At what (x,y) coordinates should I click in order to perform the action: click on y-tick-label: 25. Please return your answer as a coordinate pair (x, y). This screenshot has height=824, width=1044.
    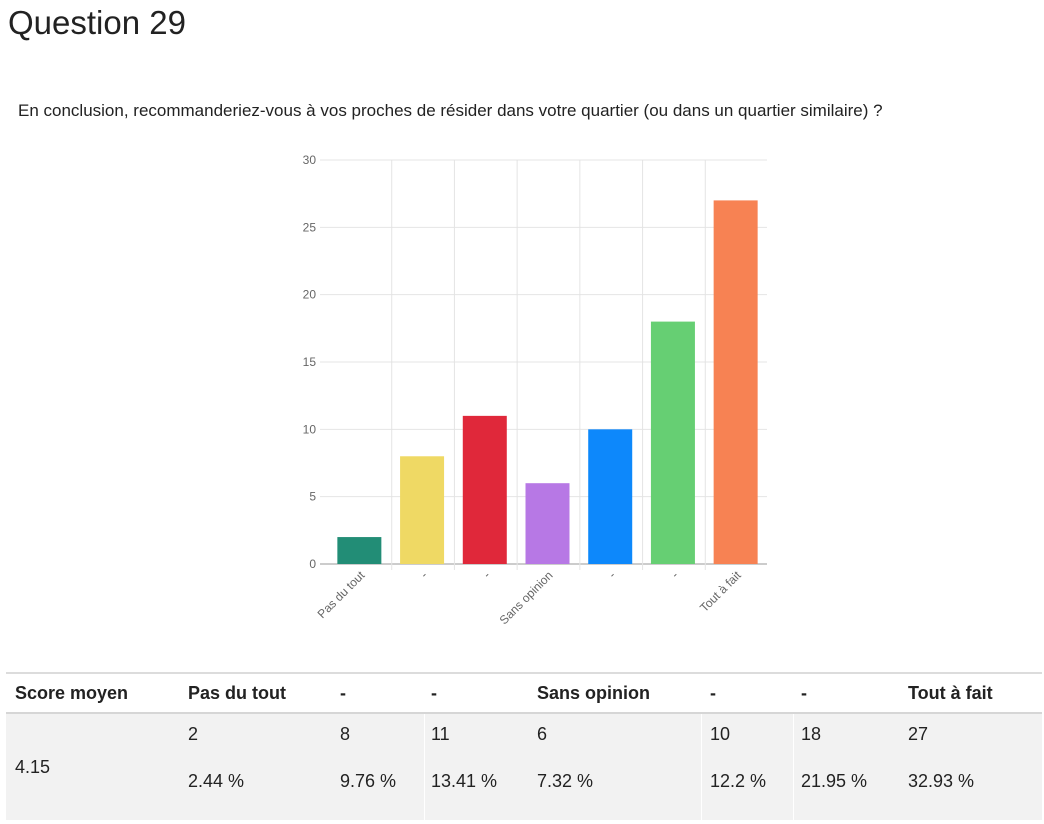
    Looking at the image, I should click on (310, 227).